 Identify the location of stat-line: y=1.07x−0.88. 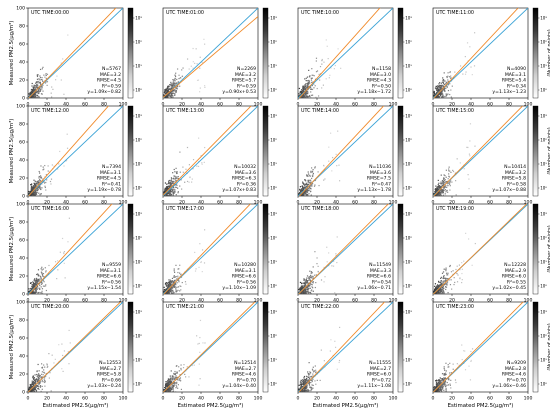
(509, 190).